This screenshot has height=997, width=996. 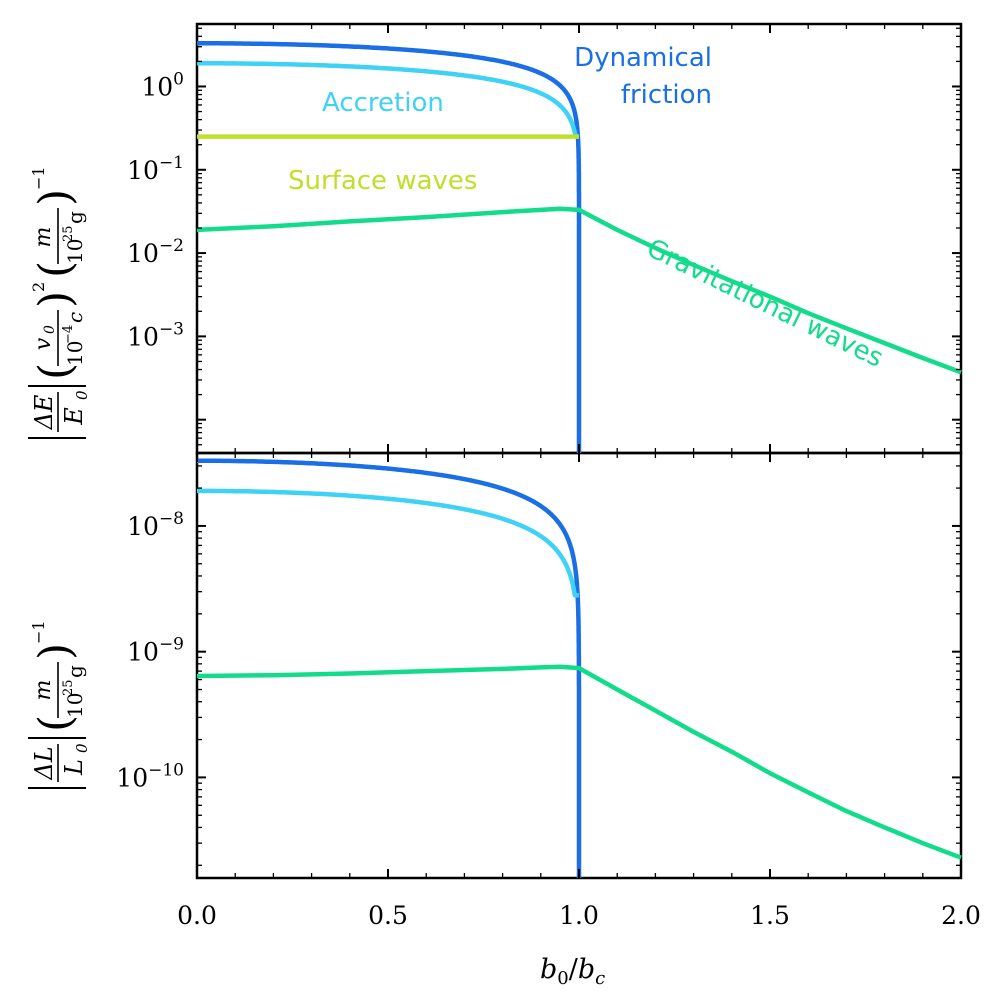 I want to click on top-ylabel-10-a: 10, so click(x=75, y=353).